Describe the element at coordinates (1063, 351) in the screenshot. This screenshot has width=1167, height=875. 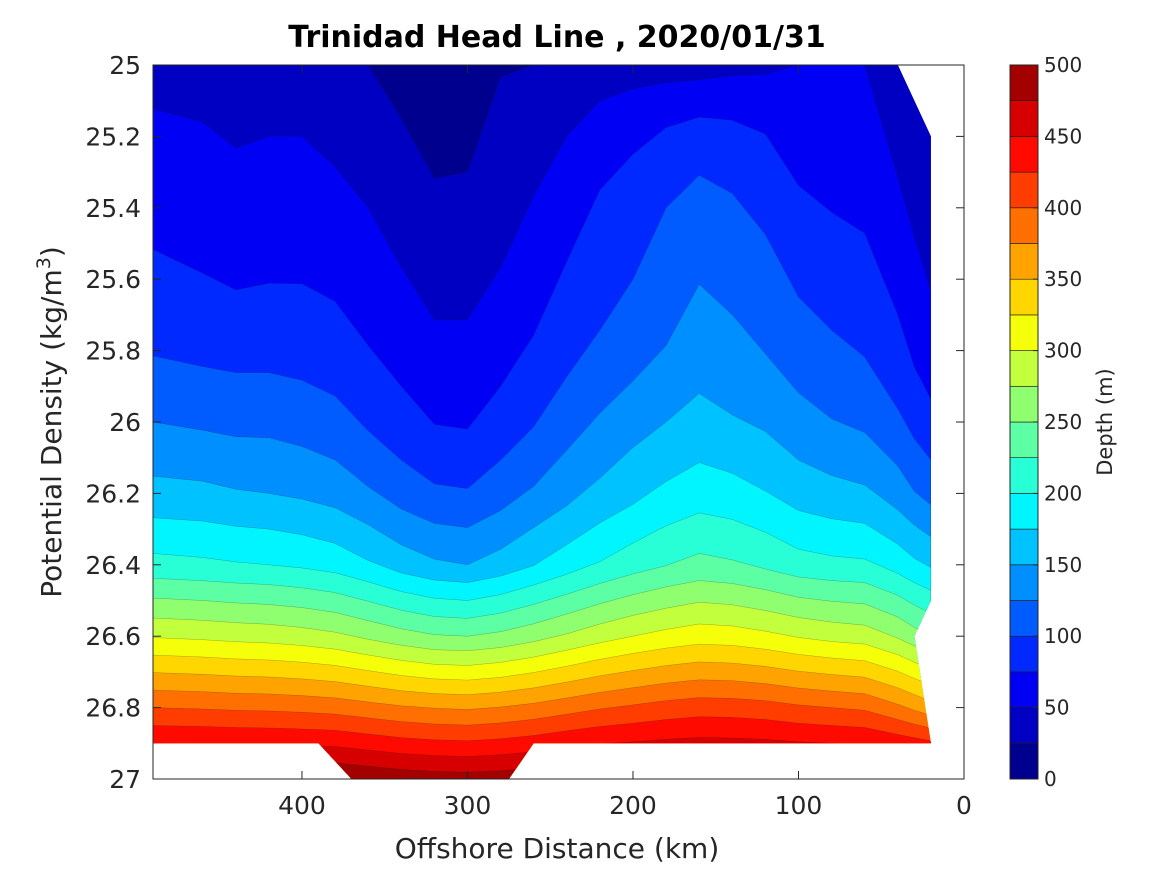
I see `colorbar-tick-label: 300` at that location.